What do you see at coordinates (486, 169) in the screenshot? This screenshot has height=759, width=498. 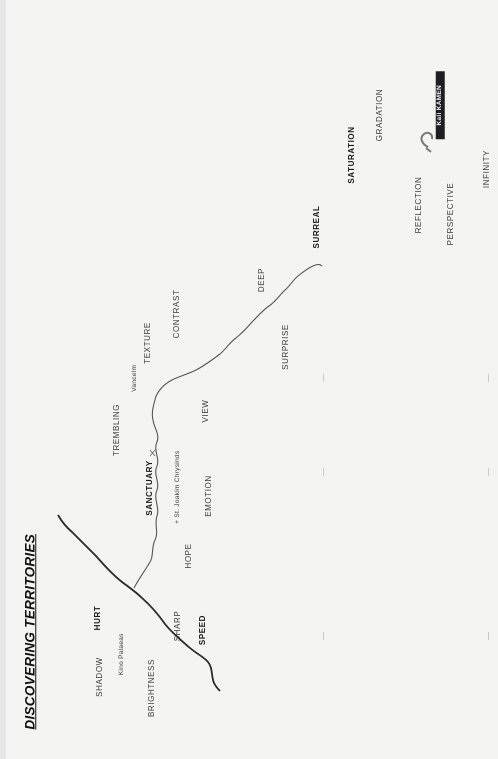 I see `label-infinity: INFINITY` at bounding box center [486, 169].